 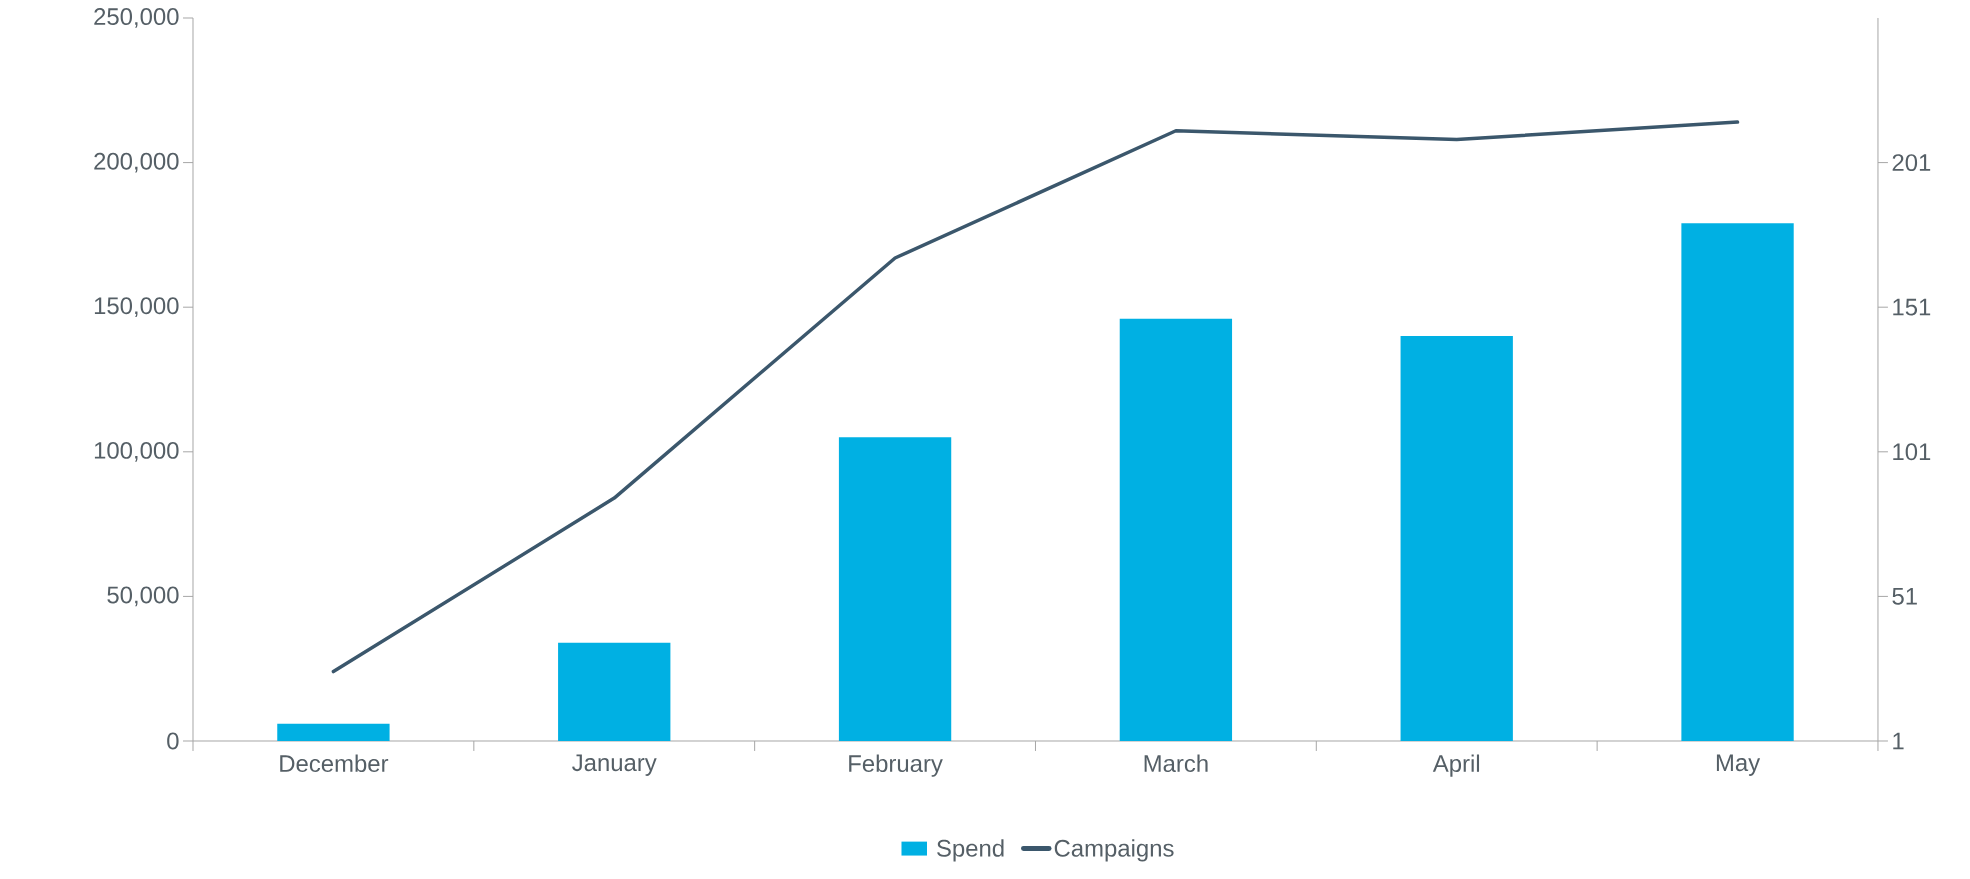 I want to click on x-tick-label: December, so click(x=334, y=763).